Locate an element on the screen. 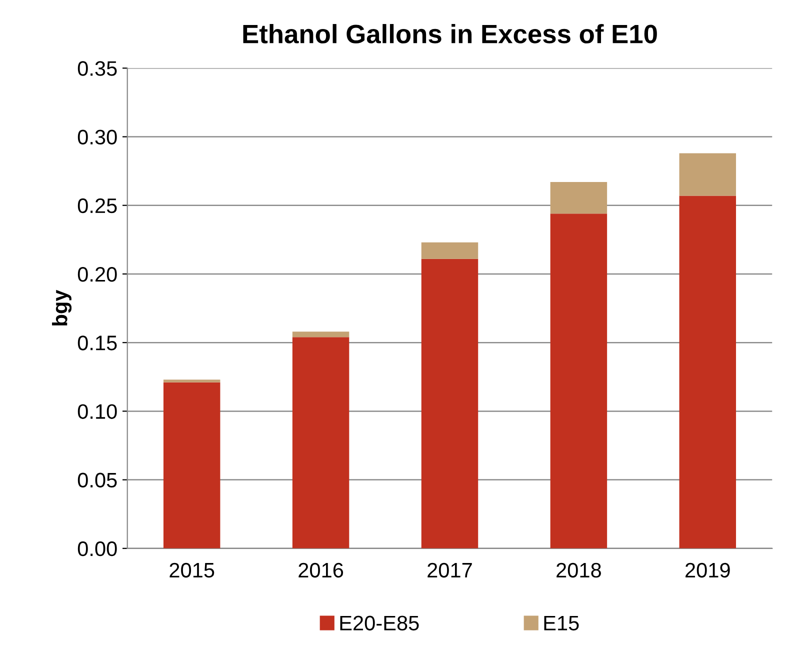 This screenshot has height=649, width=796. legend-label: E15 is located at coordinates (561, 623).